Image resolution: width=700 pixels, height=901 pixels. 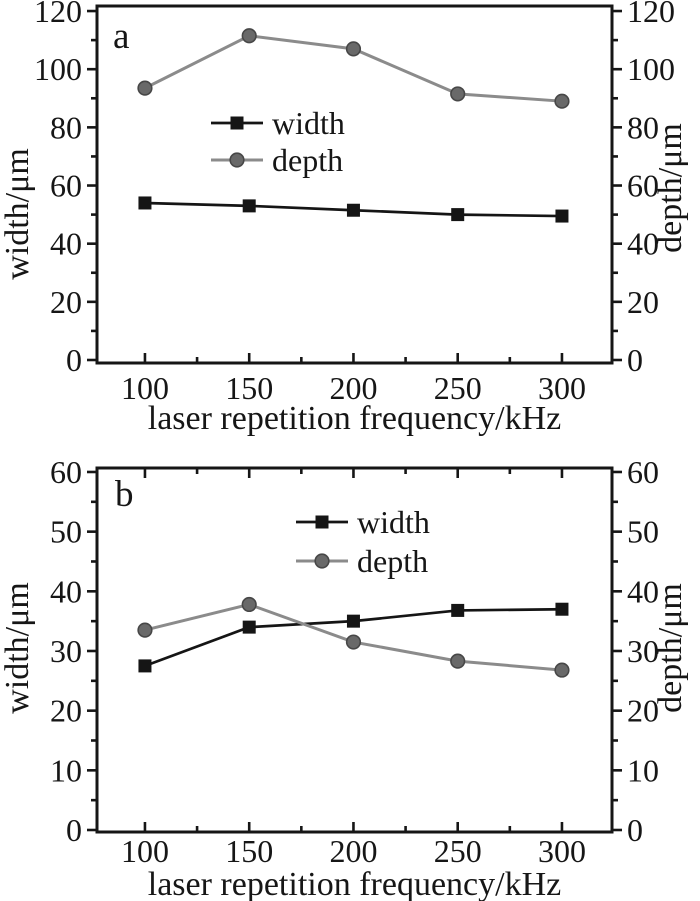 I want to click on y-tick-label-right: 30, so click(x=643, y=651).